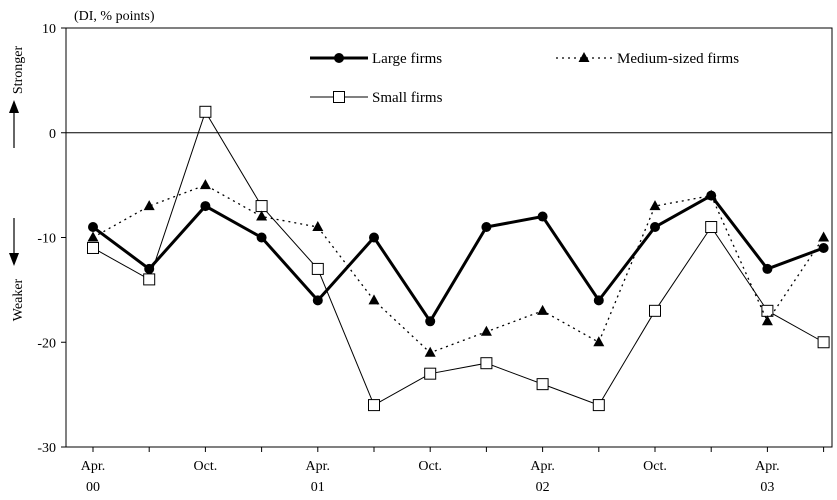  I want to click on stronger-label: Stronger, so click(18, 70).